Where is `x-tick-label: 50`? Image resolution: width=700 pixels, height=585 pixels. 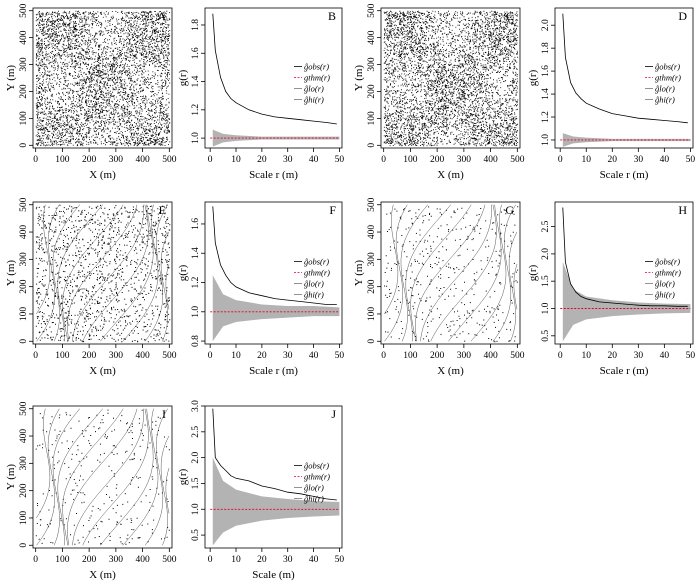 x-tick-label: 50 is located at coordinates (691, 160).